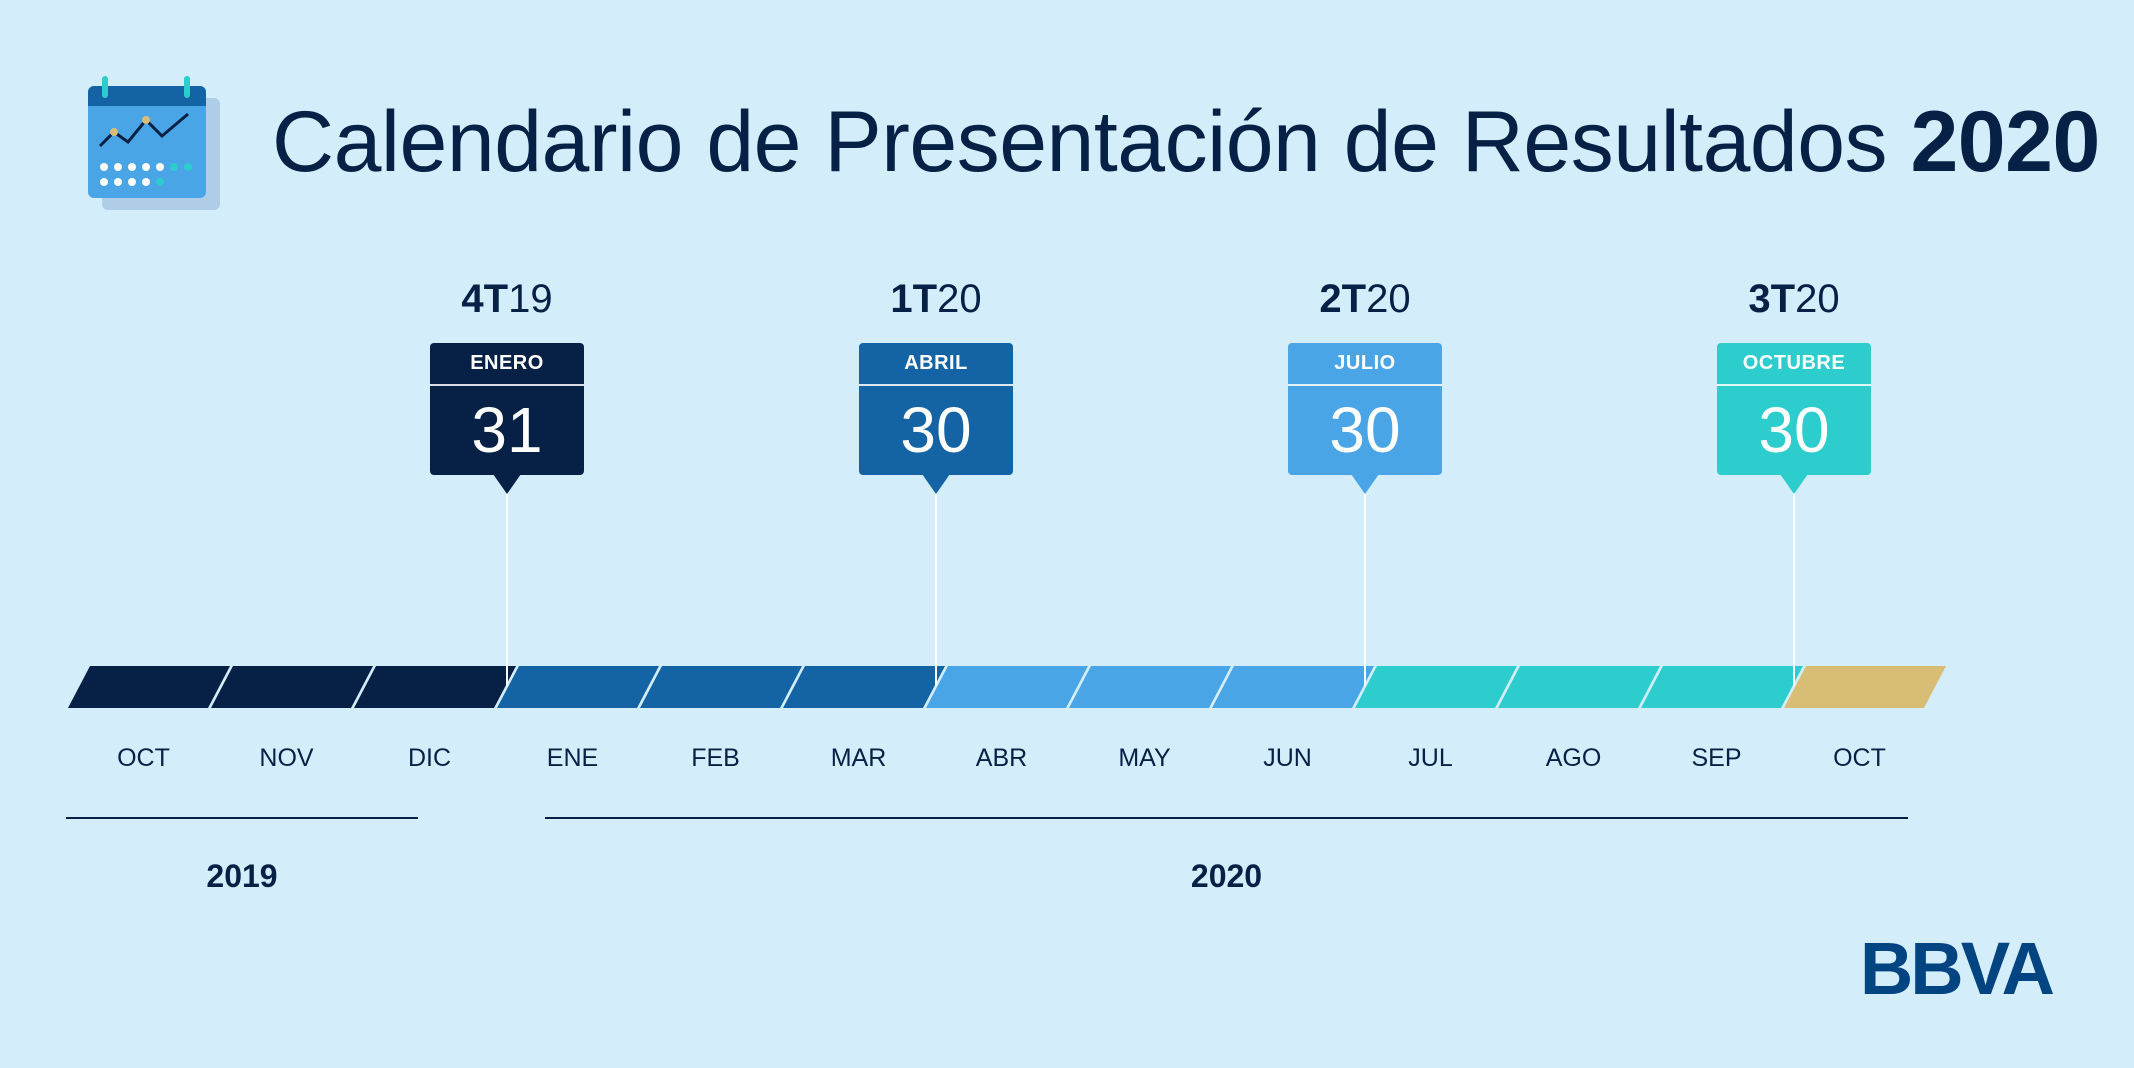  I want to click on month-label: MAY, so click(1144, 758).